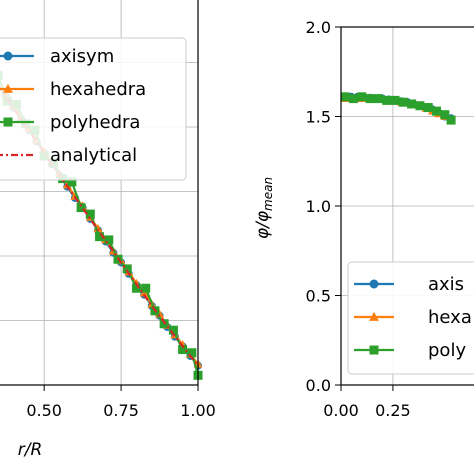 Image resolution: width=474 pixels, height=474 pixels. I want to click on left-legend-label-axisym: axisym, so click(82, 56).